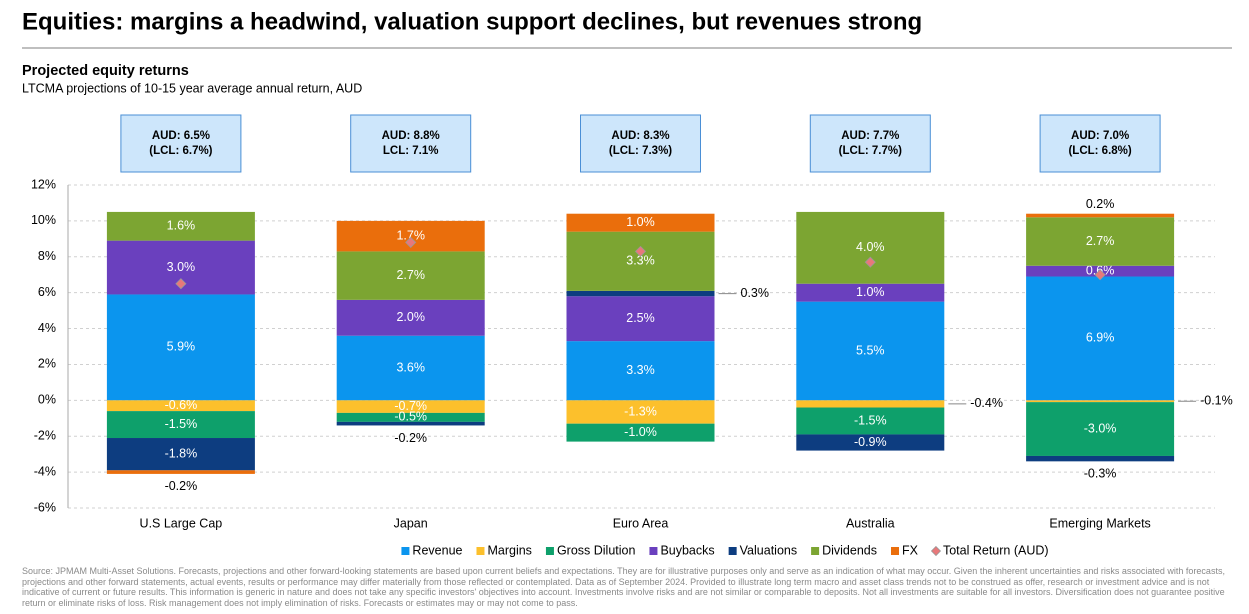 This screenshot has height=614, width=1249. What do you see at coordinates (986, 403) in the screenshot?
I see `data-label: -0.4%` at bounding box center [986, 403].